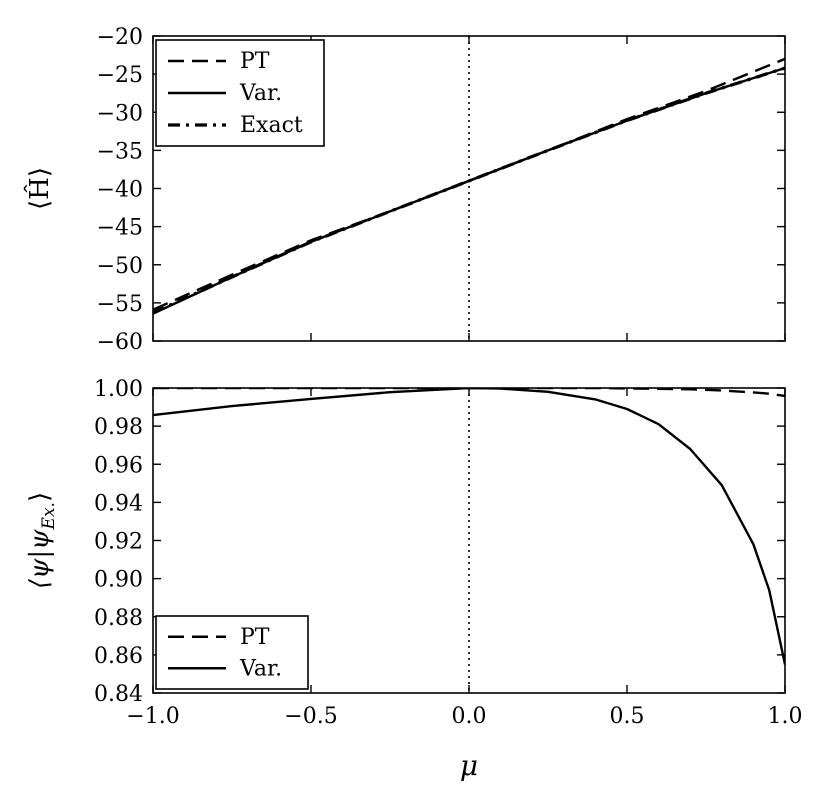 This screenshot has width=829, height=800. Describe the element at coordinates (271, 125) in the screenshot. I see `legend-label: Exact` at that location.